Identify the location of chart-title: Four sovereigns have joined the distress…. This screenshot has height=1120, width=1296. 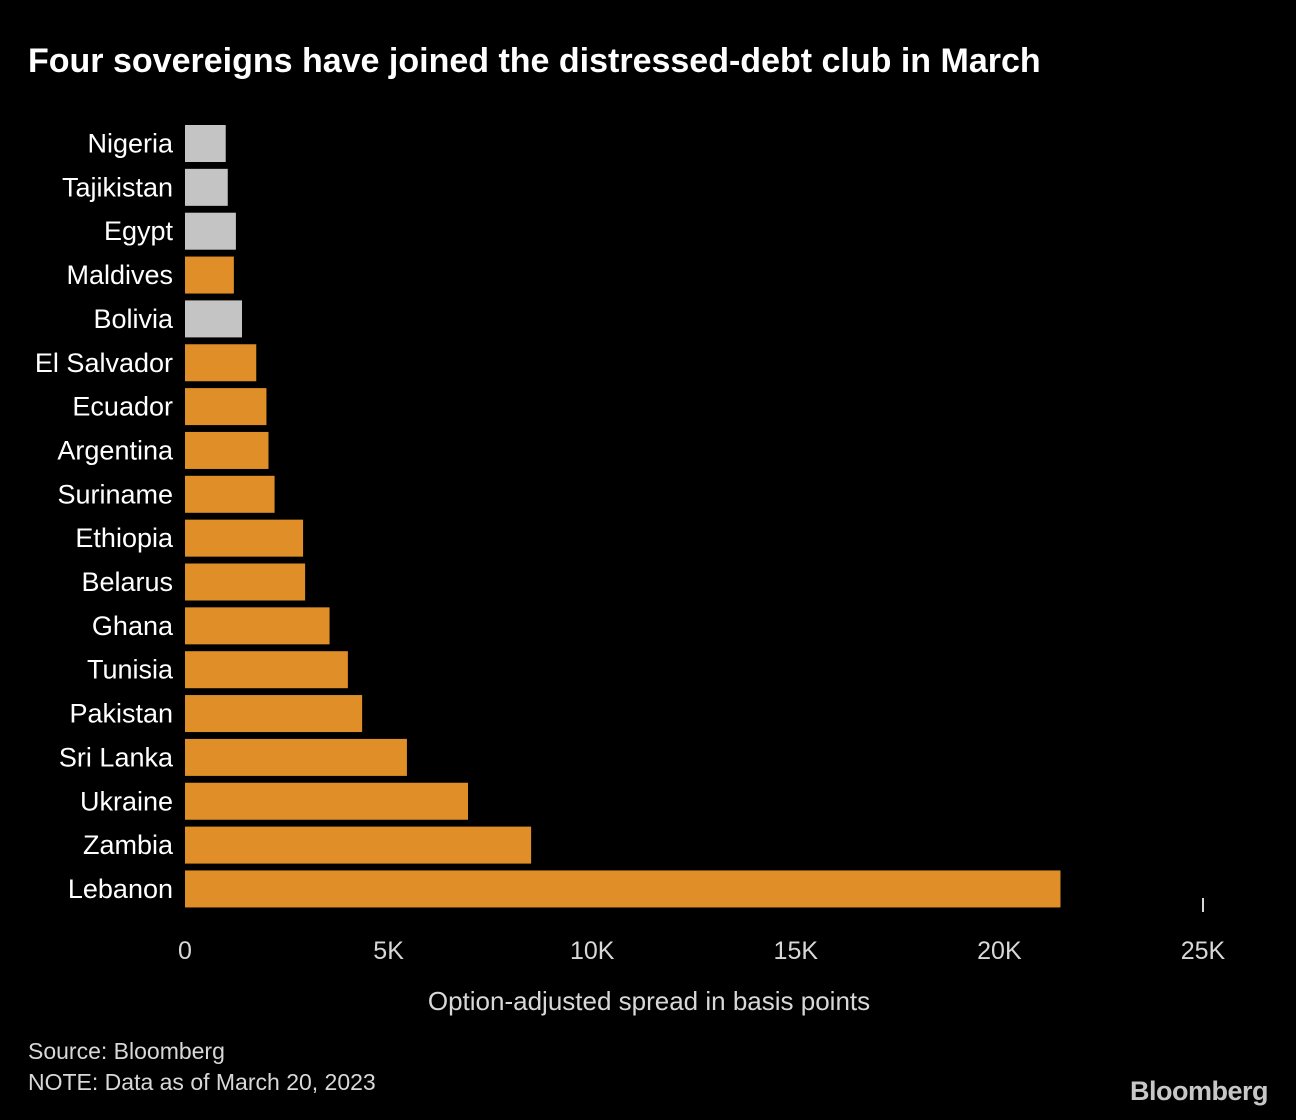
(534, 61).